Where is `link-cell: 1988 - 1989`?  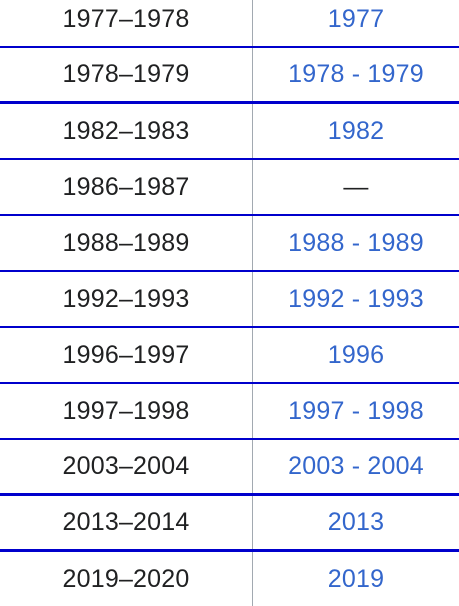 link-cell: 1988 - 1989 is located at coordinates (356, 243).